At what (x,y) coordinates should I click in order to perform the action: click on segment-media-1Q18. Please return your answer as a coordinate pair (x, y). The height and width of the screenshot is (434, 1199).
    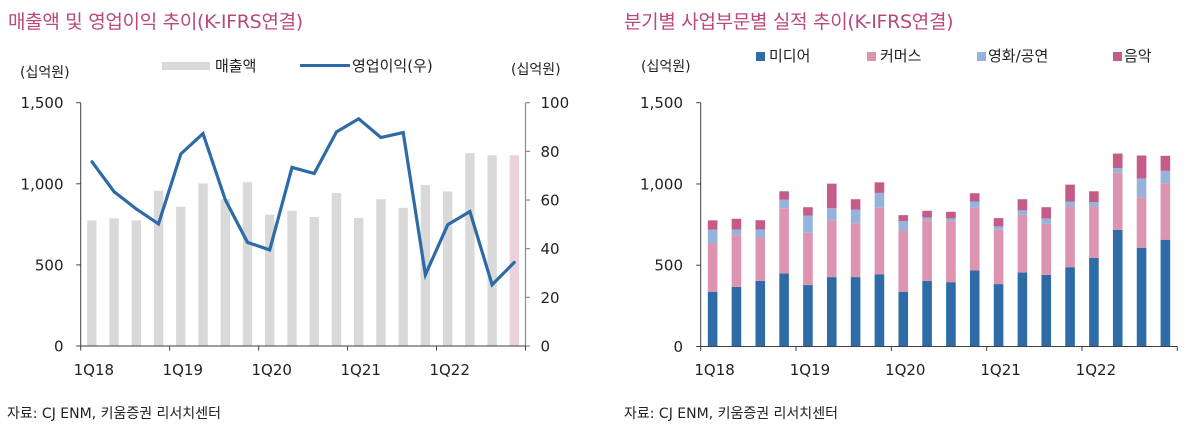
    Looking at the image, I should click on (712, 319).